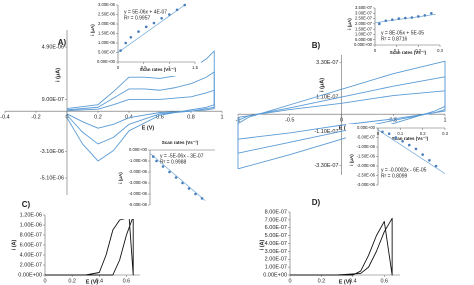  What do you see at coordinates (276, 236) in the screenshot?
I see `y-tick-label: 5.00E-07` at bounding box center [276, 236].